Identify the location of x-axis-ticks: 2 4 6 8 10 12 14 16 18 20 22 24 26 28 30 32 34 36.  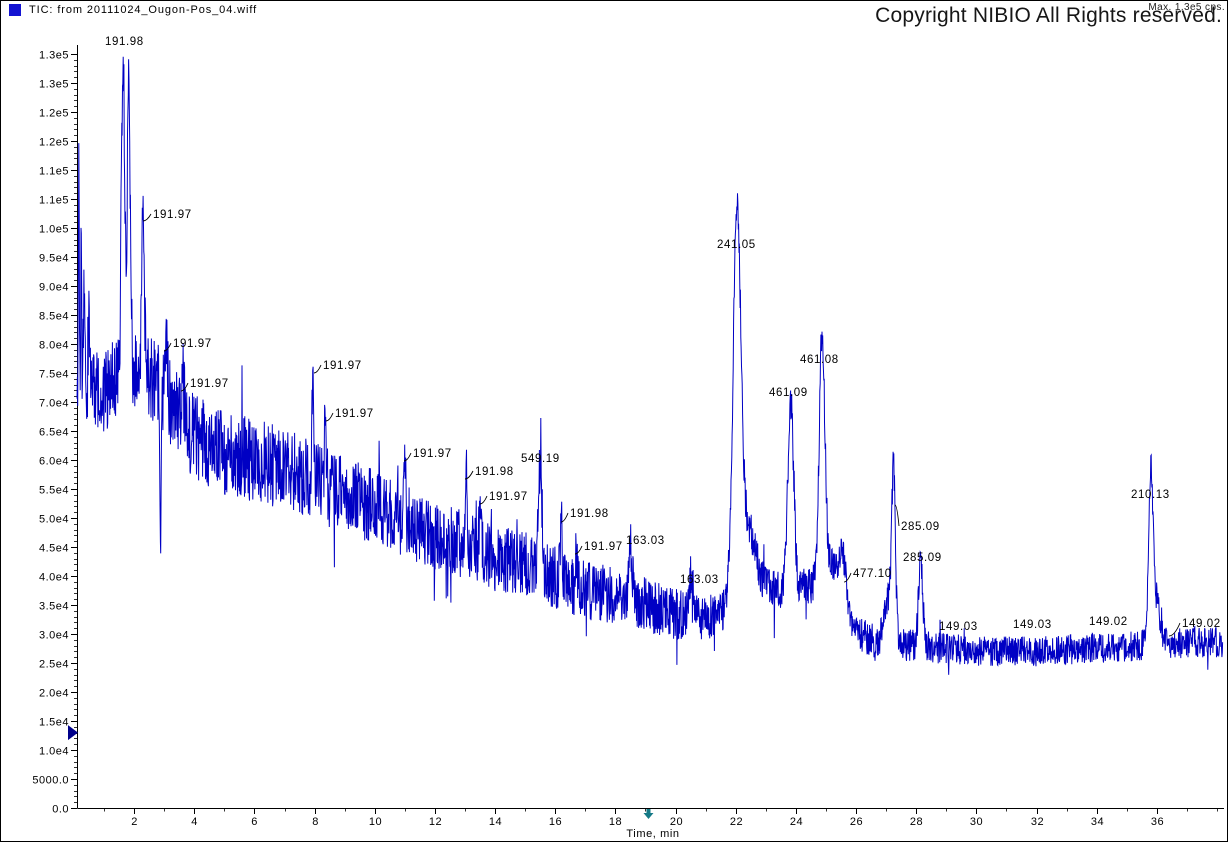
(661, 818).